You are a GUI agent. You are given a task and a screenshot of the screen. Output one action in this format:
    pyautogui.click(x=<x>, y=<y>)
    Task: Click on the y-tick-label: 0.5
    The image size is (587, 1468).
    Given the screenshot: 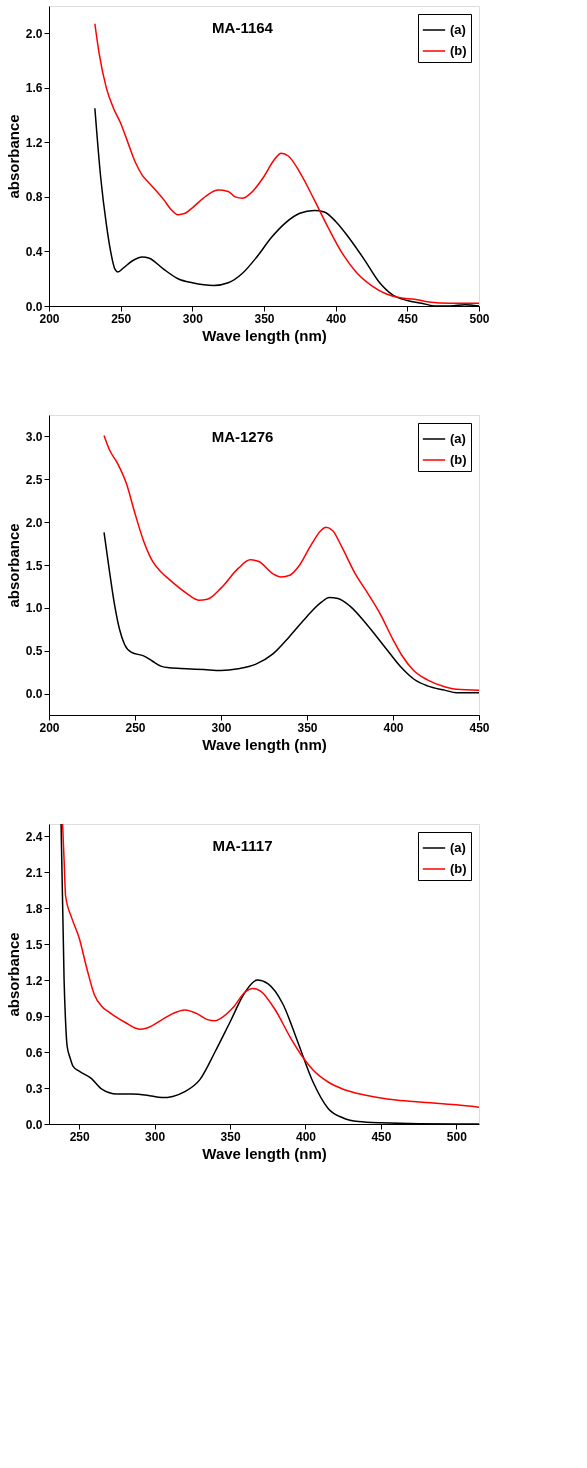 What is the action you would take?
    pyautogui.click(x=34, y=651)
    